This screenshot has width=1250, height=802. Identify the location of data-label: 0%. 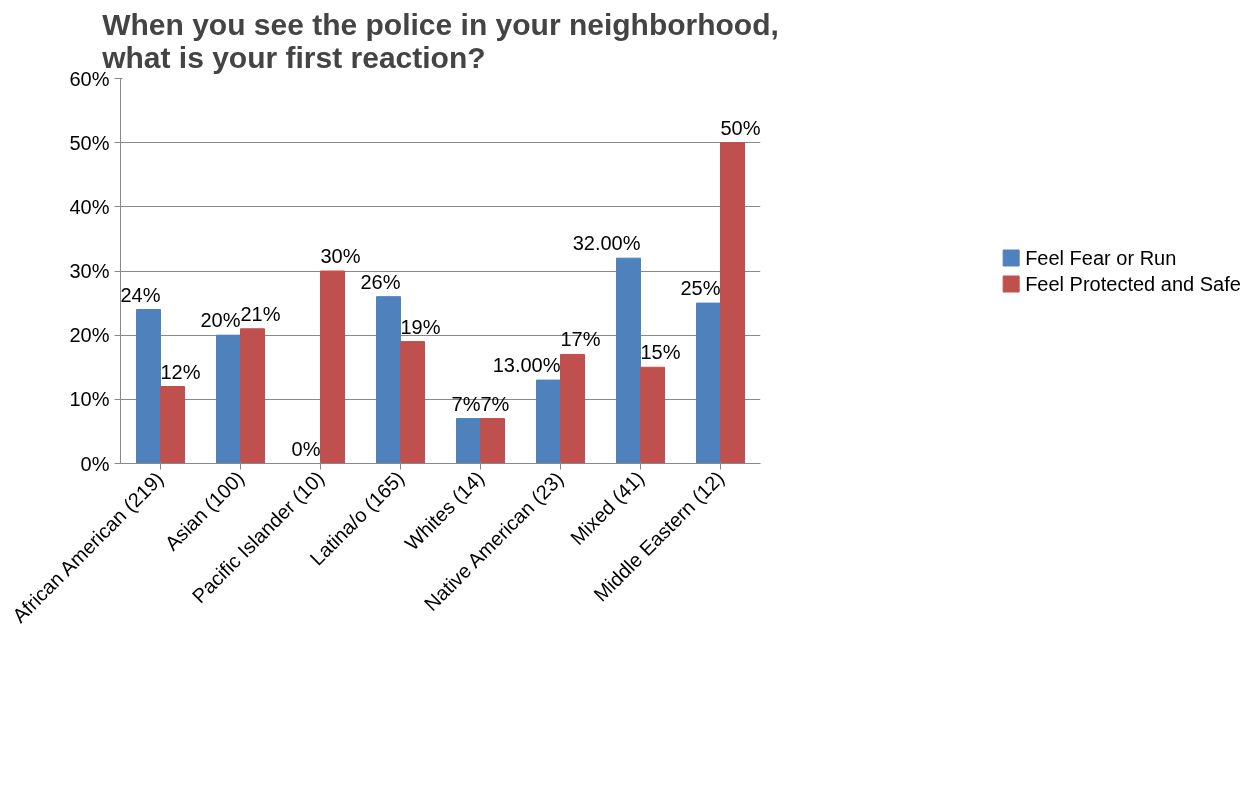
(306, 448).